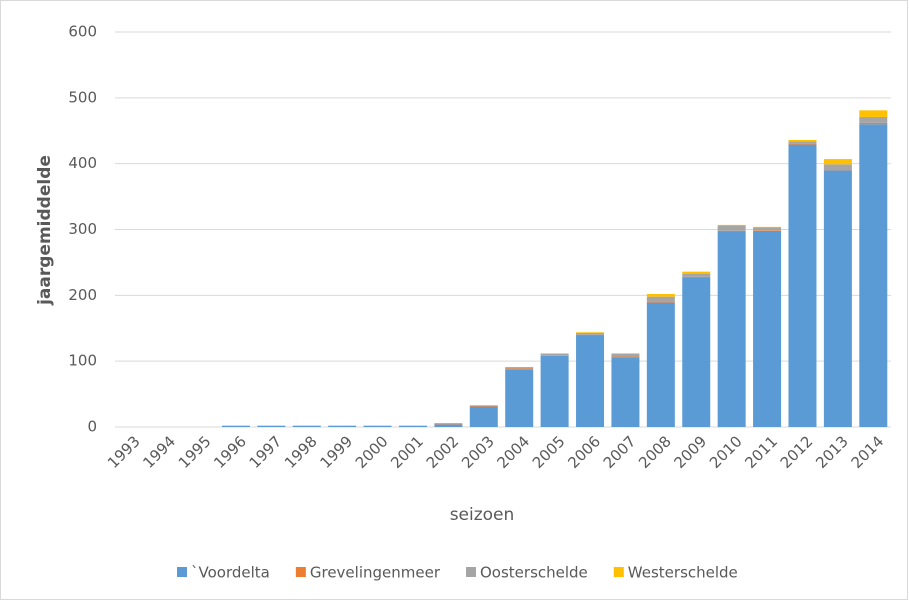 The width and height of the screenshot is (909, 601). What do you see at coordinates (45, 230) in the screenshot?
I see `y-axis-label: jaargemiddelde` at bounding box center [45, 230].